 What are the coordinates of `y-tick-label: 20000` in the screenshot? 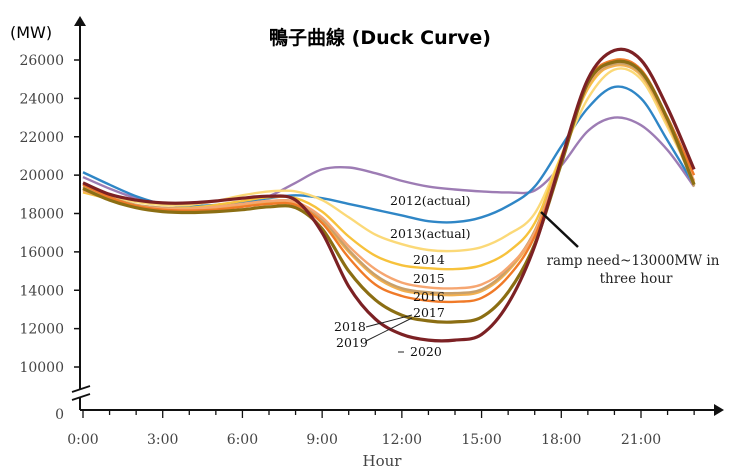 It's located at (41, 176).